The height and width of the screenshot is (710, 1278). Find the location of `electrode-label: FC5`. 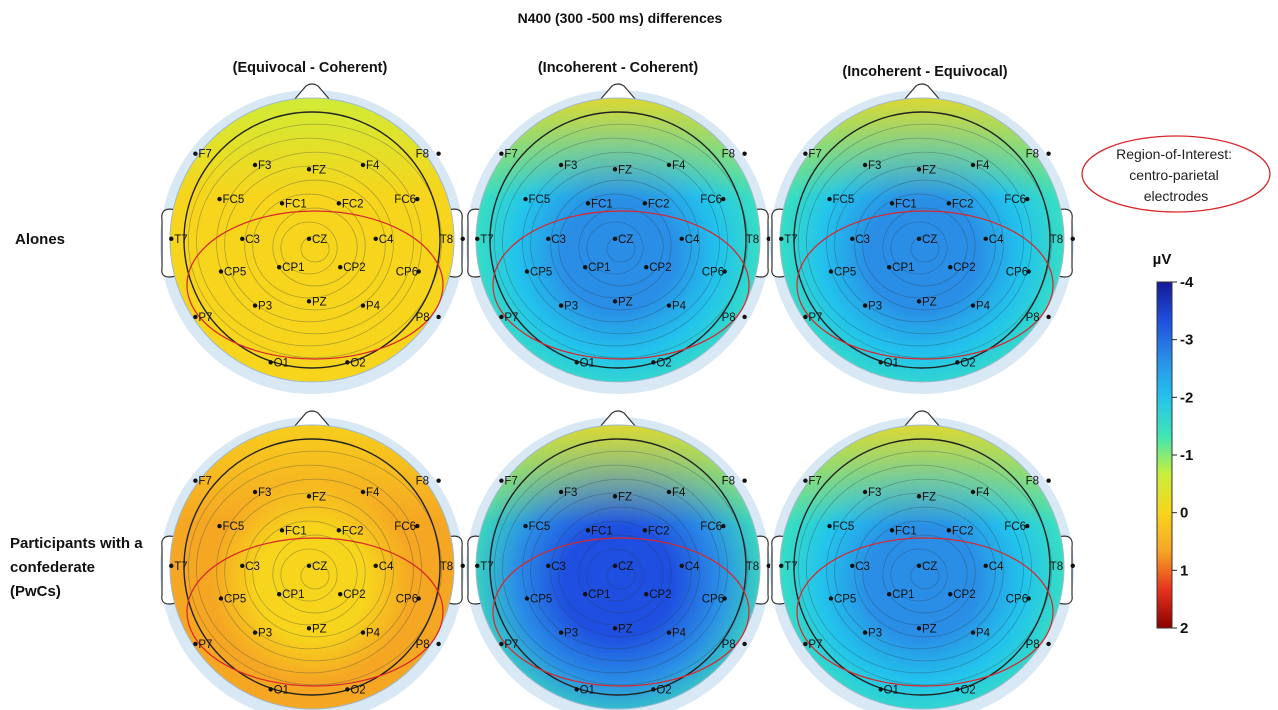

electrode-label: FC5 is located at coordinates (844, 527).